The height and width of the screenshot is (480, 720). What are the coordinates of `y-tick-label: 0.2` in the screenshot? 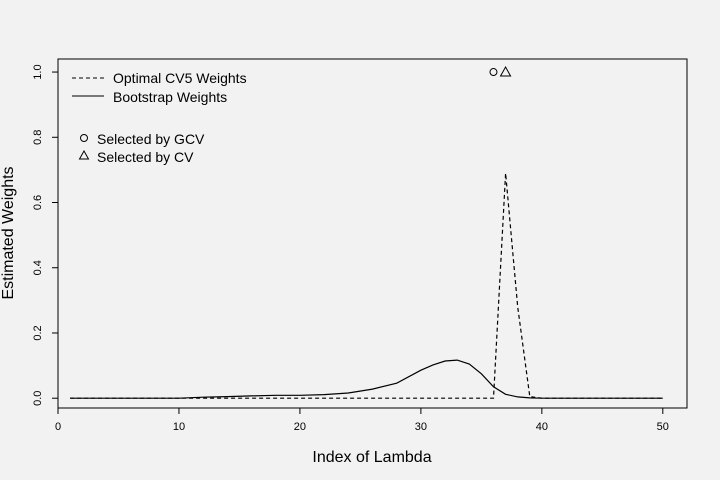 It's located at (38, 332).